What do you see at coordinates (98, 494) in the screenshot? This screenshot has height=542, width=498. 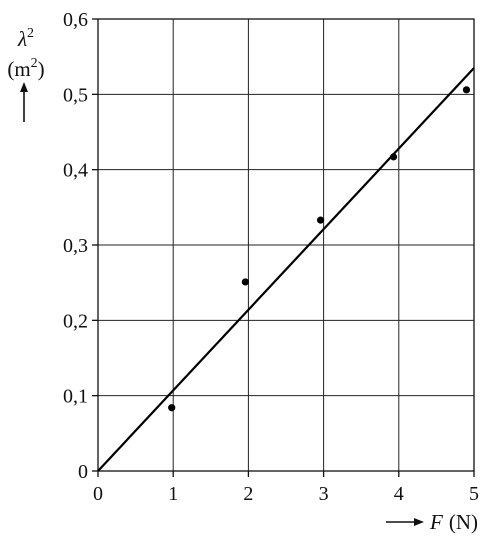 I see `x-tick-label: 0` at bounding box center [98, 494].